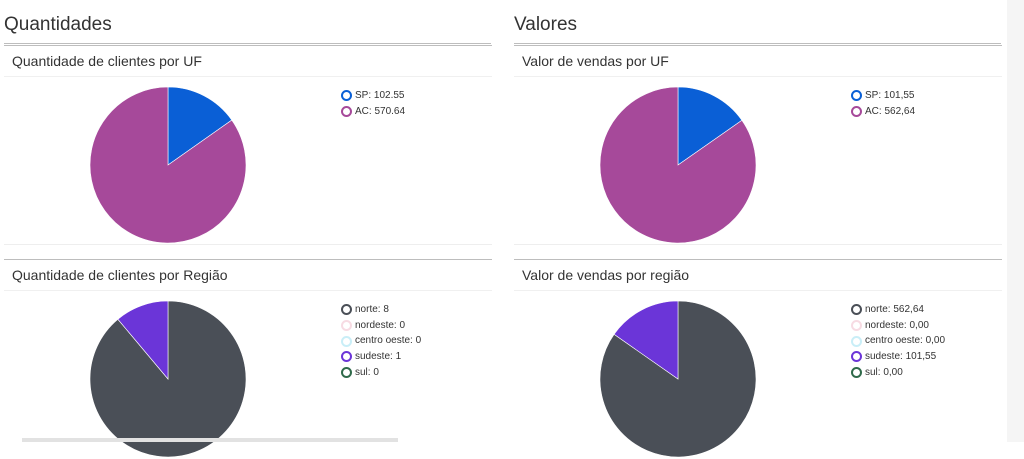 This screenshot has height=459, width=1024. Describe the element at coordinates (890, 111) in the screenshot. I see `legend-label: AC: 562,64` at that location.